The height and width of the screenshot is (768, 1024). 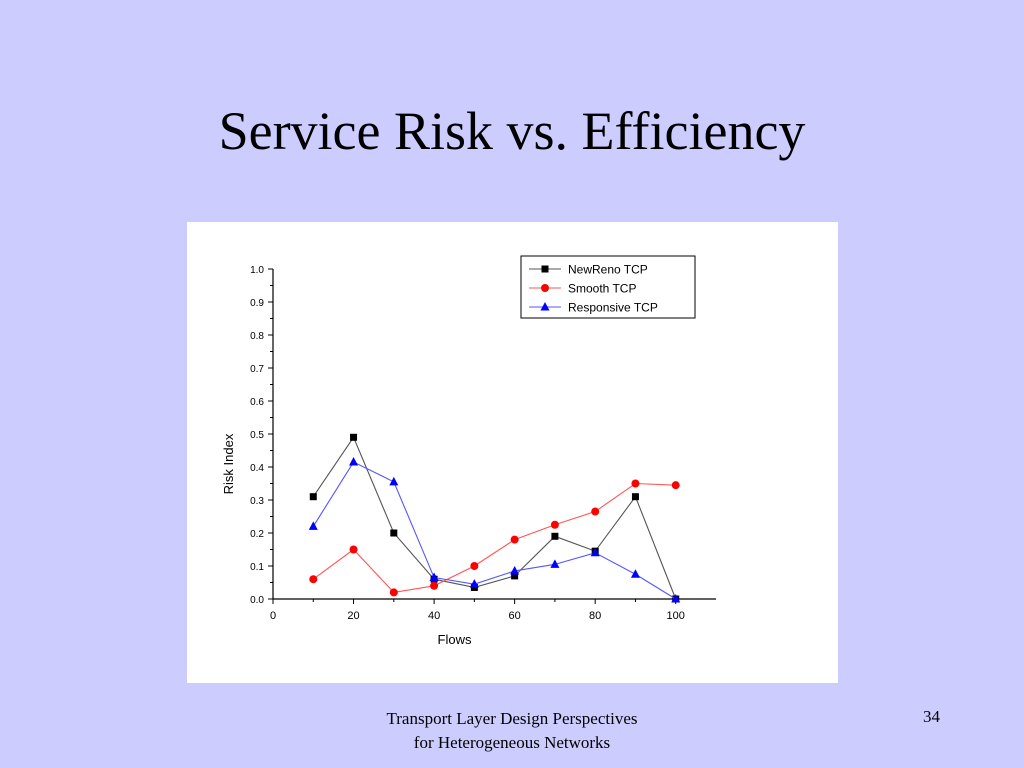 I want to click on x-axis-label: Flows, so click(x=455, y=639).